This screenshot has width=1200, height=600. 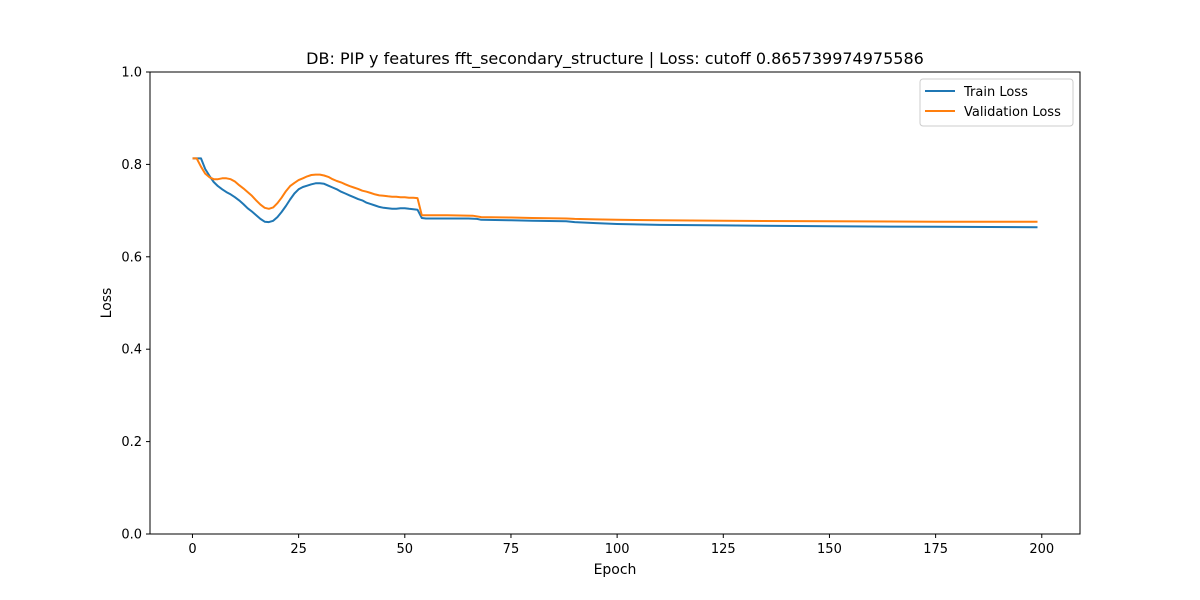 I want to click on y-tick-label: 0.0, so click(x=131, y=535).